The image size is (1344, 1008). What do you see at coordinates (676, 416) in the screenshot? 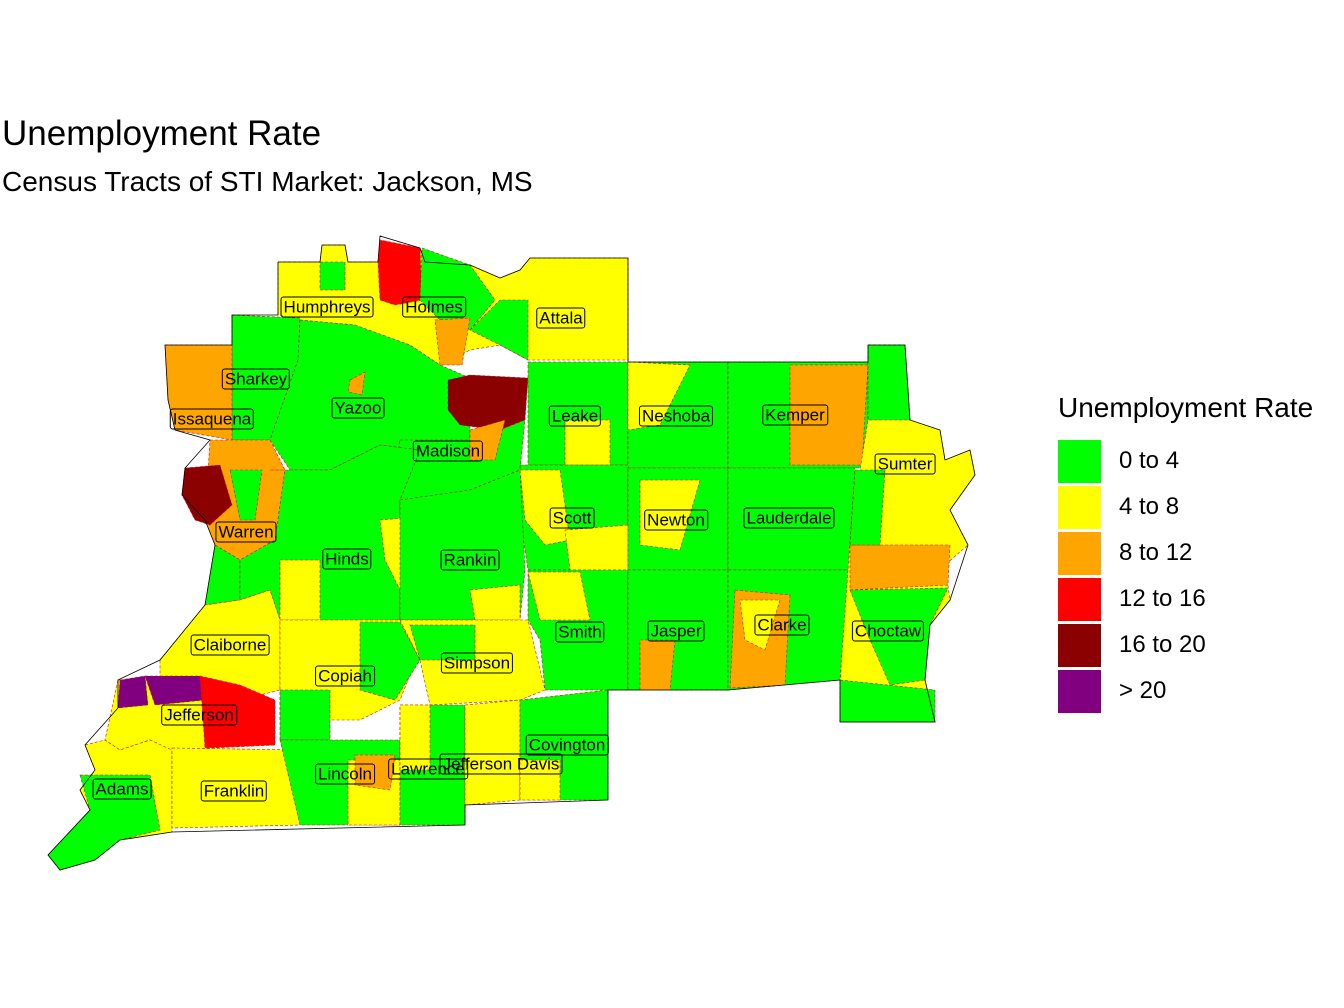
I see `county-label: Neshoba` at bounding box center [676, 416].